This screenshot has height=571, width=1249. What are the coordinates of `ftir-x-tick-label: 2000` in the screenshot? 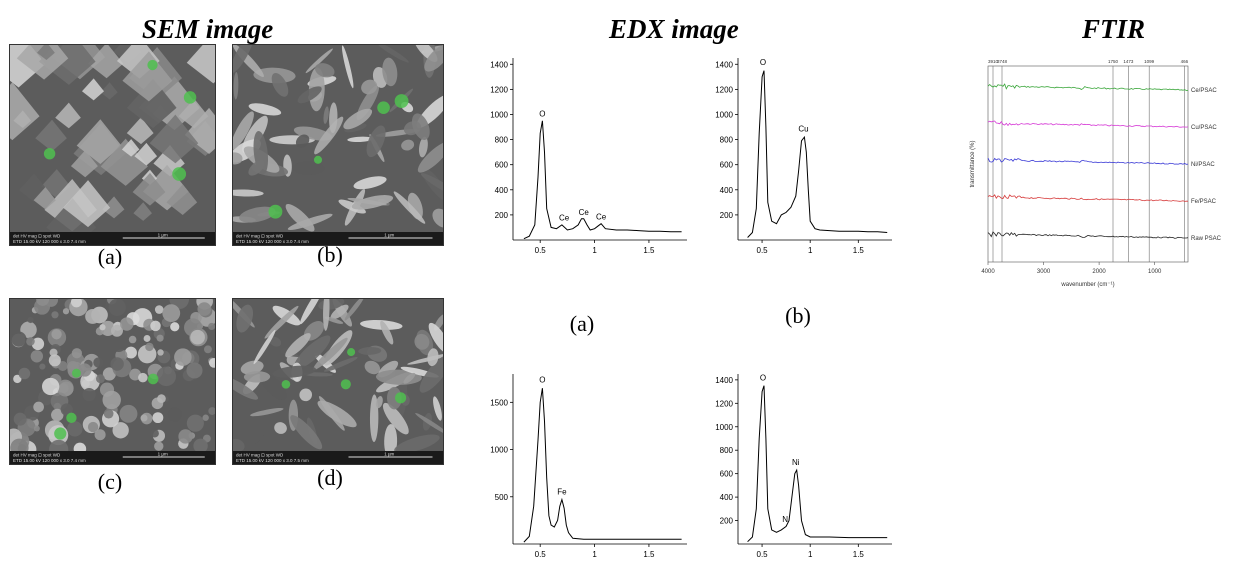 It's located at (1099, 272).